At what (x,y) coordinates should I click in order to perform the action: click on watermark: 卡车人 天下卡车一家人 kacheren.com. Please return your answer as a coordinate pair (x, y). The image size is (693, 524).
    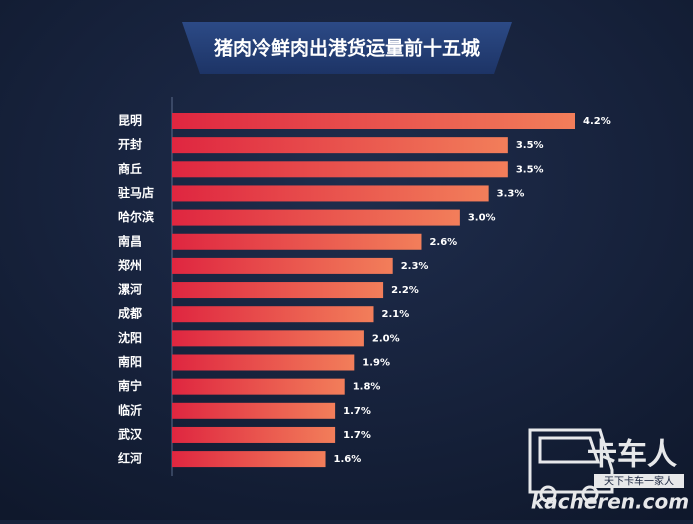
    Looking at the image, I should click on (608, 471).